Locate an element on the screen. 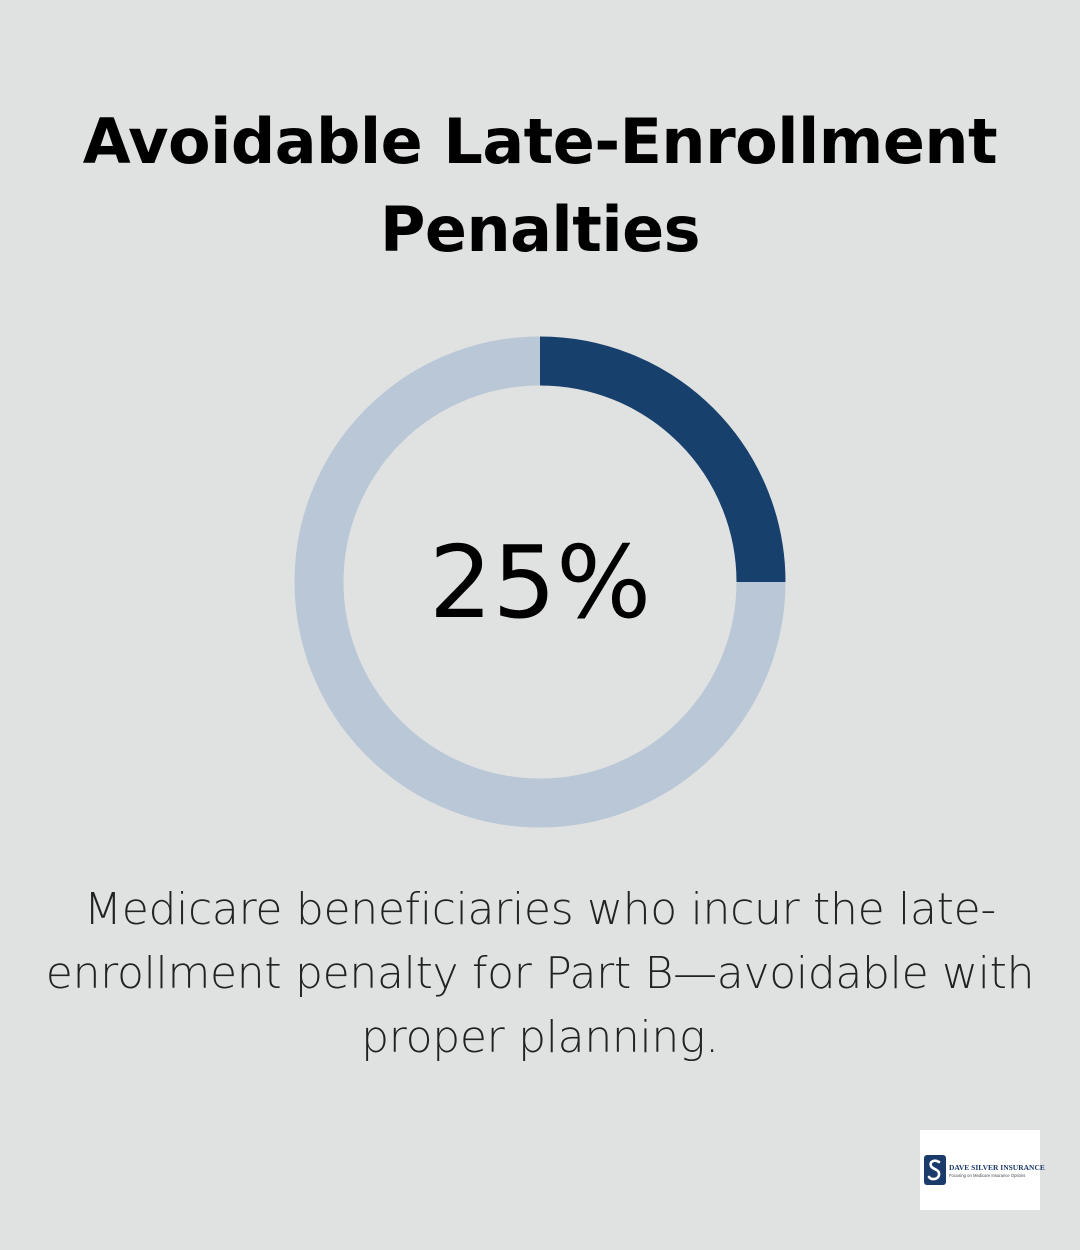 The width and height of the screenshot is (1080, 1250). donut-slice-value is located at coordinates (662, 459).